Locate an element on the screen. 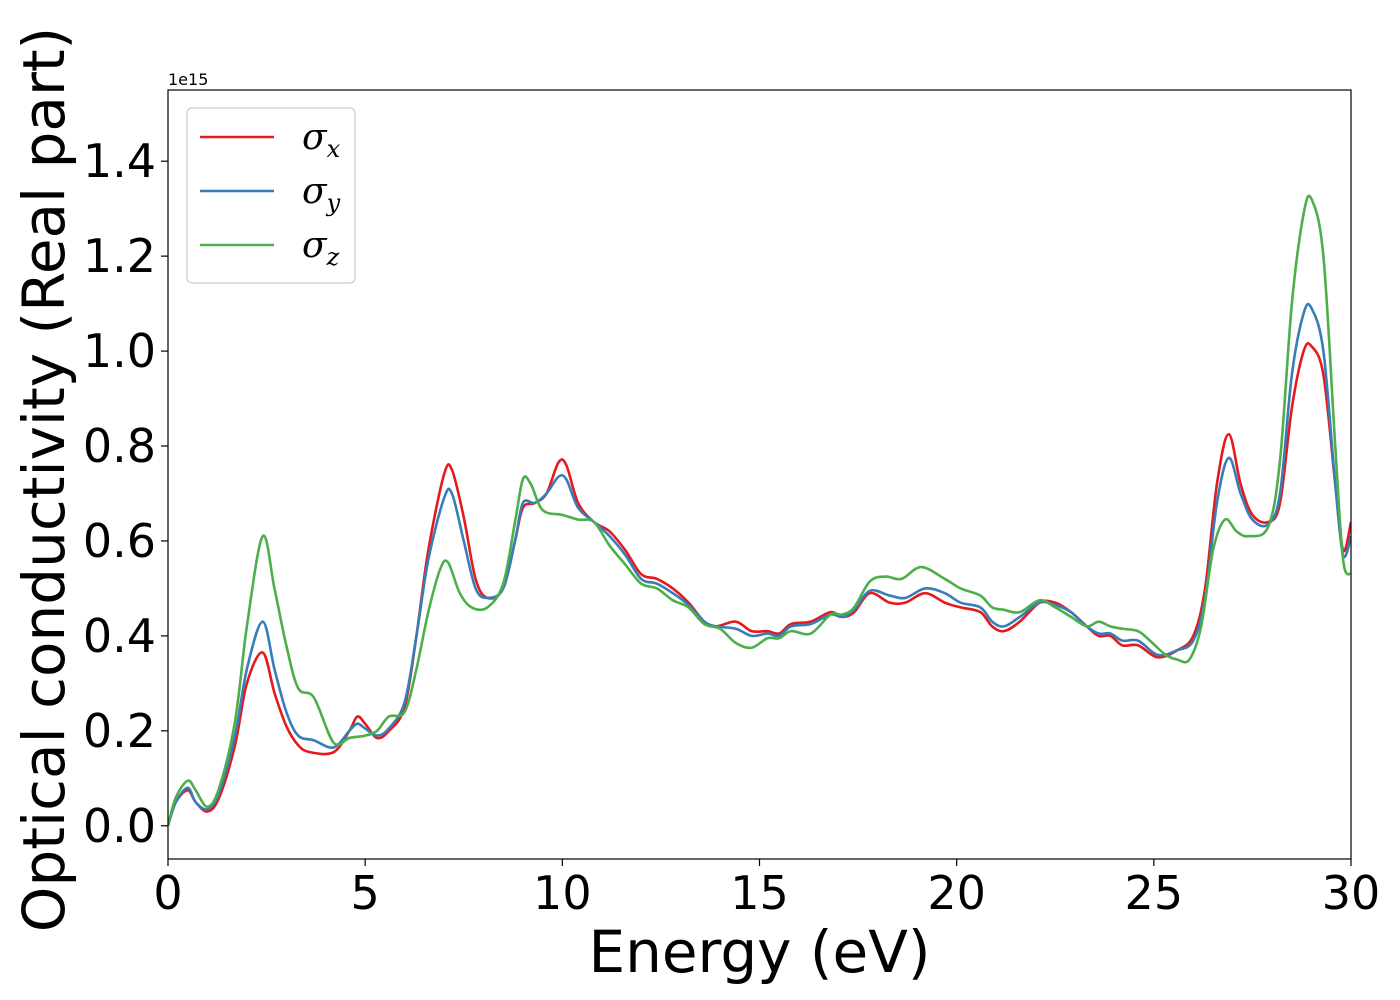  x-tick-label: 15 is located at coordinates (759, 893).